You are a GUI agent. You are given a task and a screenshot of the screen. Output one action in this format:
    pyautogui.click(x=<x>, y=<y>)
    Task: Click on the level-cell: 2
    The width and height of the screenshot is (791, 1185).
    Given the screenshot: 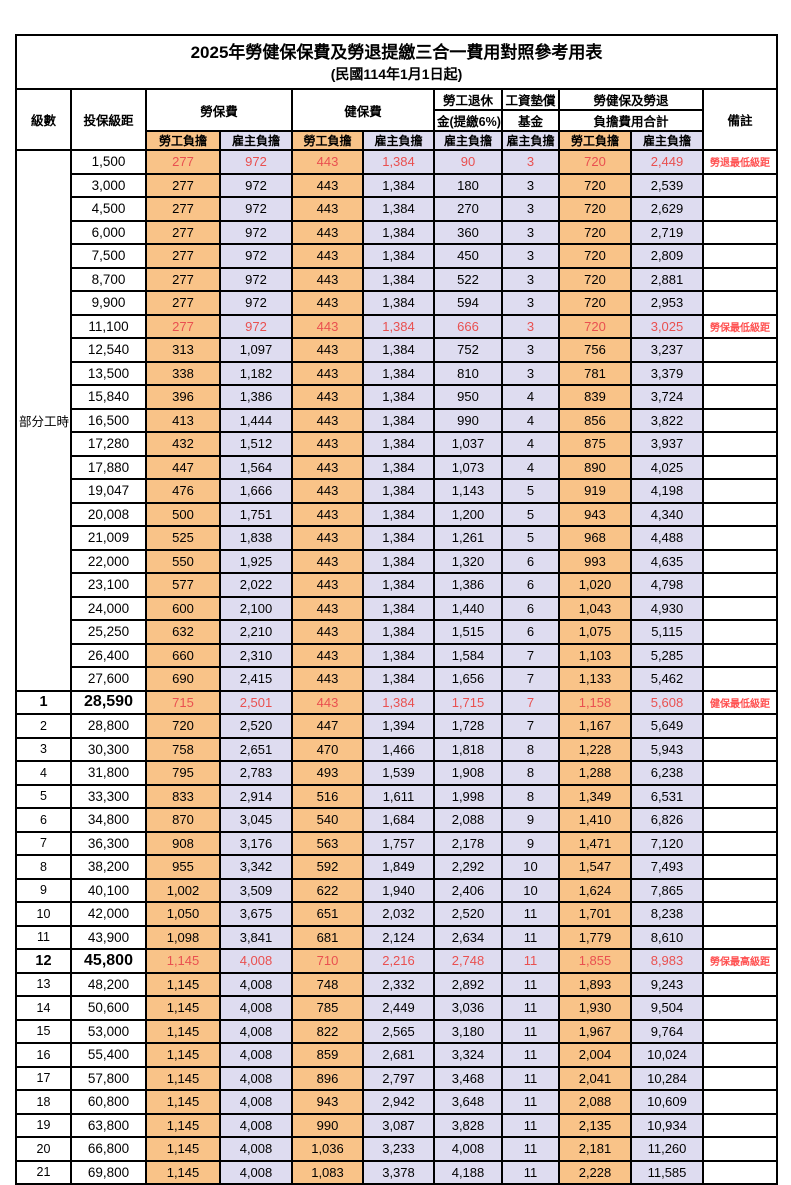 What is the action you would take?
    pyautogui.click(x=43, y=726)
    